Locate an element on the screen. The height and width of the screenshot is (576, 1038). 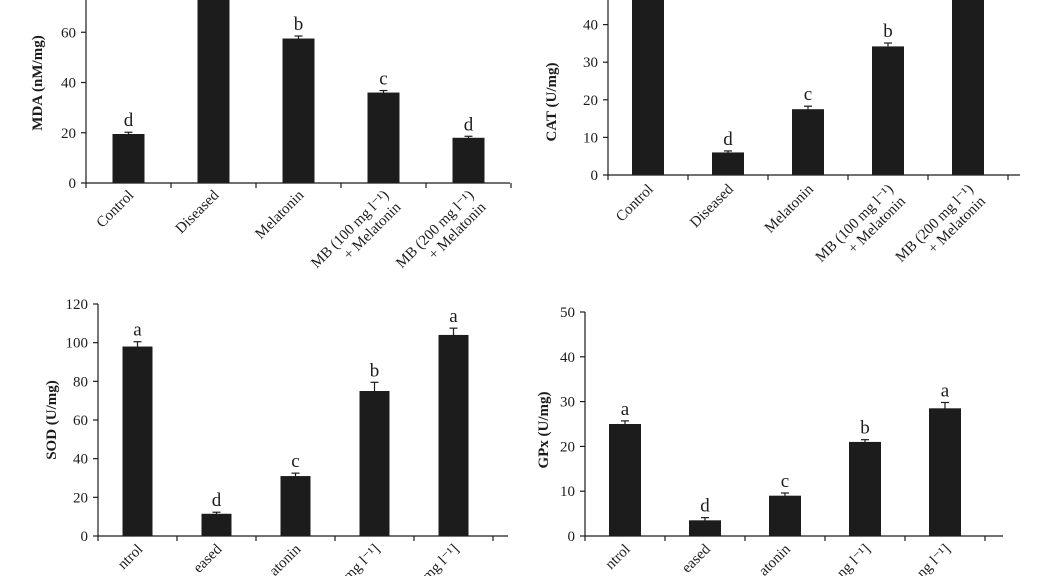
y-tick-label: 50 is located at coordinates (567, 313).